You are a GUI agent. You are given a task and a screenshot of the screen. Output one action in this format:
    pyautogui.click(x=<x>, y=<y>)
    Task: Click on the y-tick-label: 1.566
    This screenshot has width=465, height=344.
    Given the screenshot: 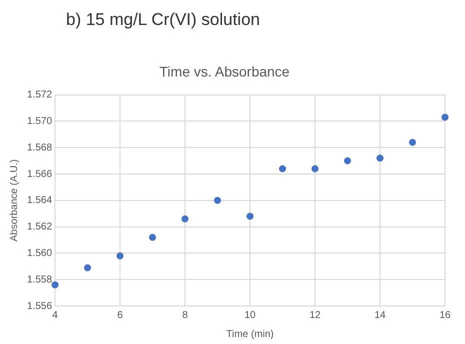 What is the action you would take?
    pyautogui.click(x=39, y=174)
    